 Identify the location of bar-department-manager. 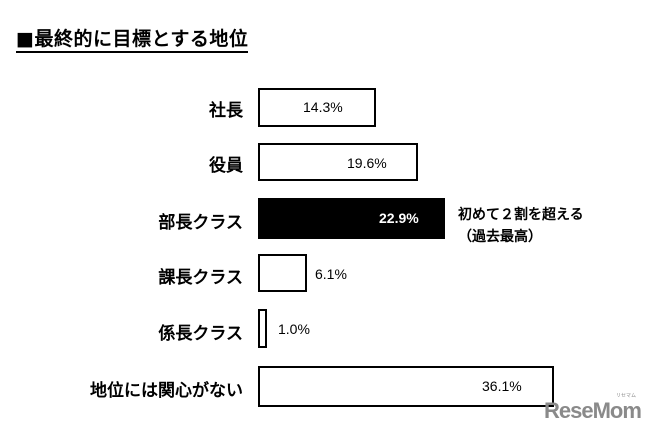
(351, 218).